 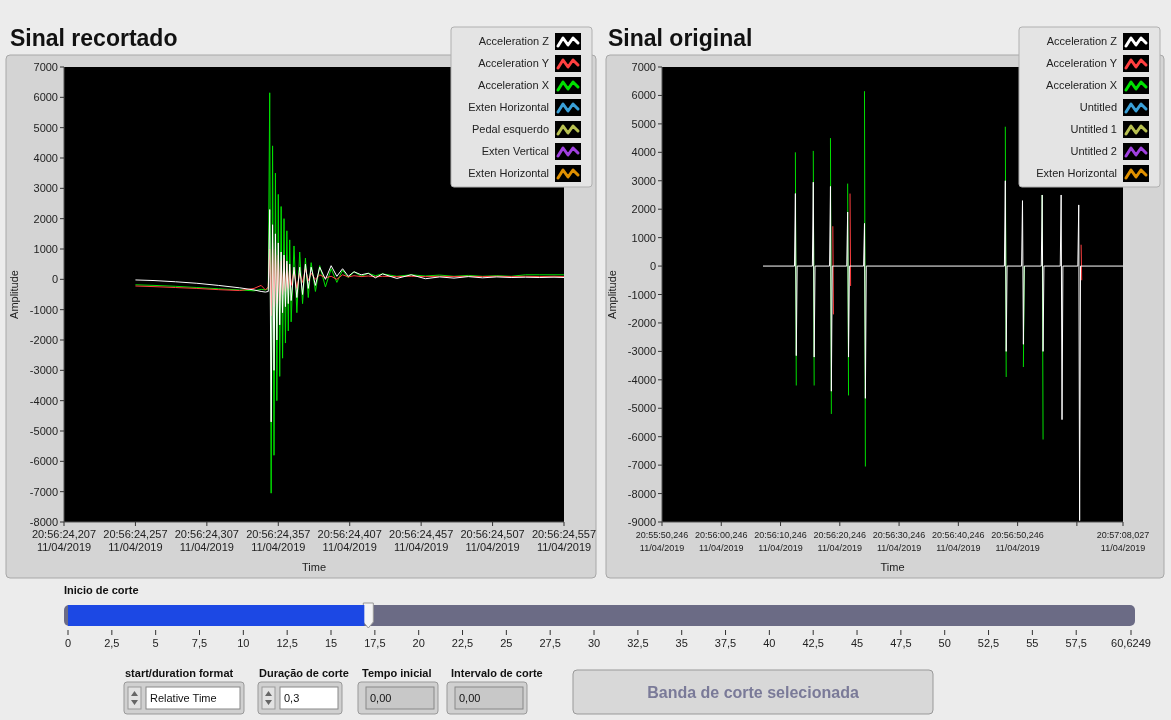 What do you see at coordinates (1093, 129) in the screenshot?
I see `legend-label: Untitled 1` at bounding box center [1093, 129].